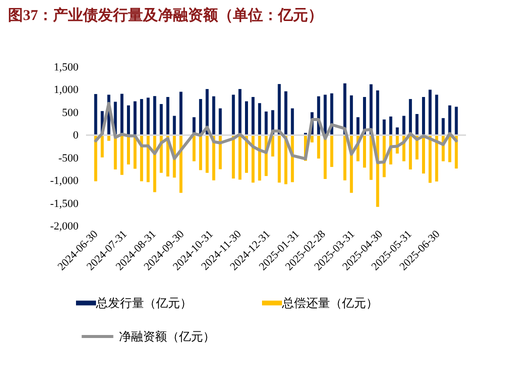 The image size is (524, 386). What do you see at coordinates (64, 204) in the screenshot?
I see `y-tick-label: -1,500` at bounding box center [64, 204].